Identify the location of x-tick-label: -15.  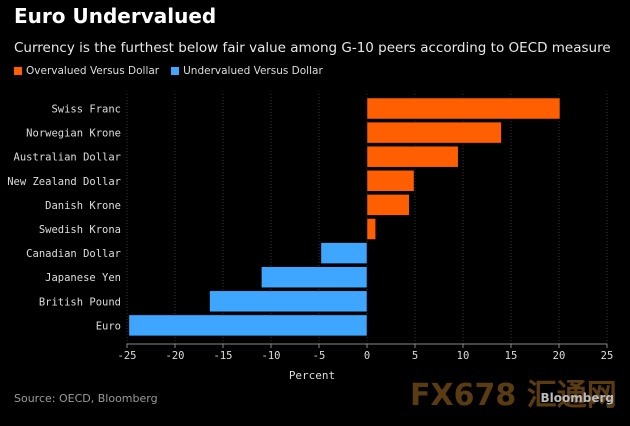
(223, 356).